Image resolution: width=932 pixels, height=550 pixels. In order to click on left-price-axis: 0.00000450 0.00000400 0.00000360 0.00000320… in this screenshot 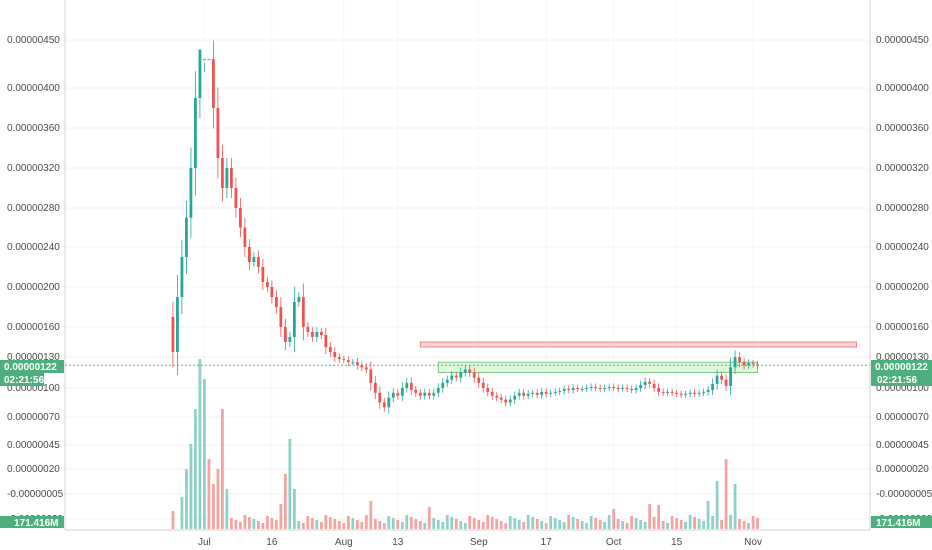, I will do `click(35, 280)`.